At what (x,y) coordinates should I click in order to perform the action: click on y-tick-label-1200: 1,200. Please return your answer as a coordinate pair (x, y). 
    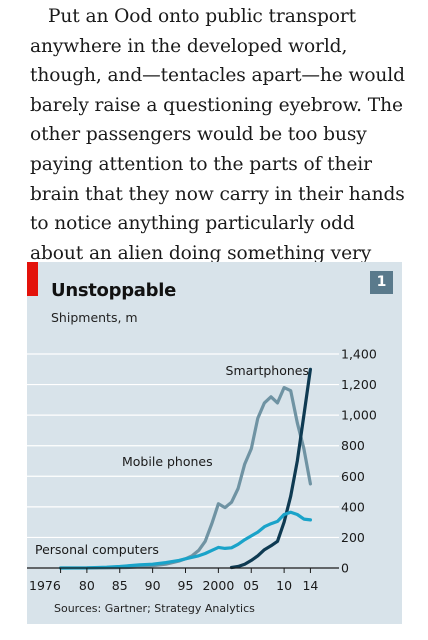
    Looking at the image, I should click on (359, 384).